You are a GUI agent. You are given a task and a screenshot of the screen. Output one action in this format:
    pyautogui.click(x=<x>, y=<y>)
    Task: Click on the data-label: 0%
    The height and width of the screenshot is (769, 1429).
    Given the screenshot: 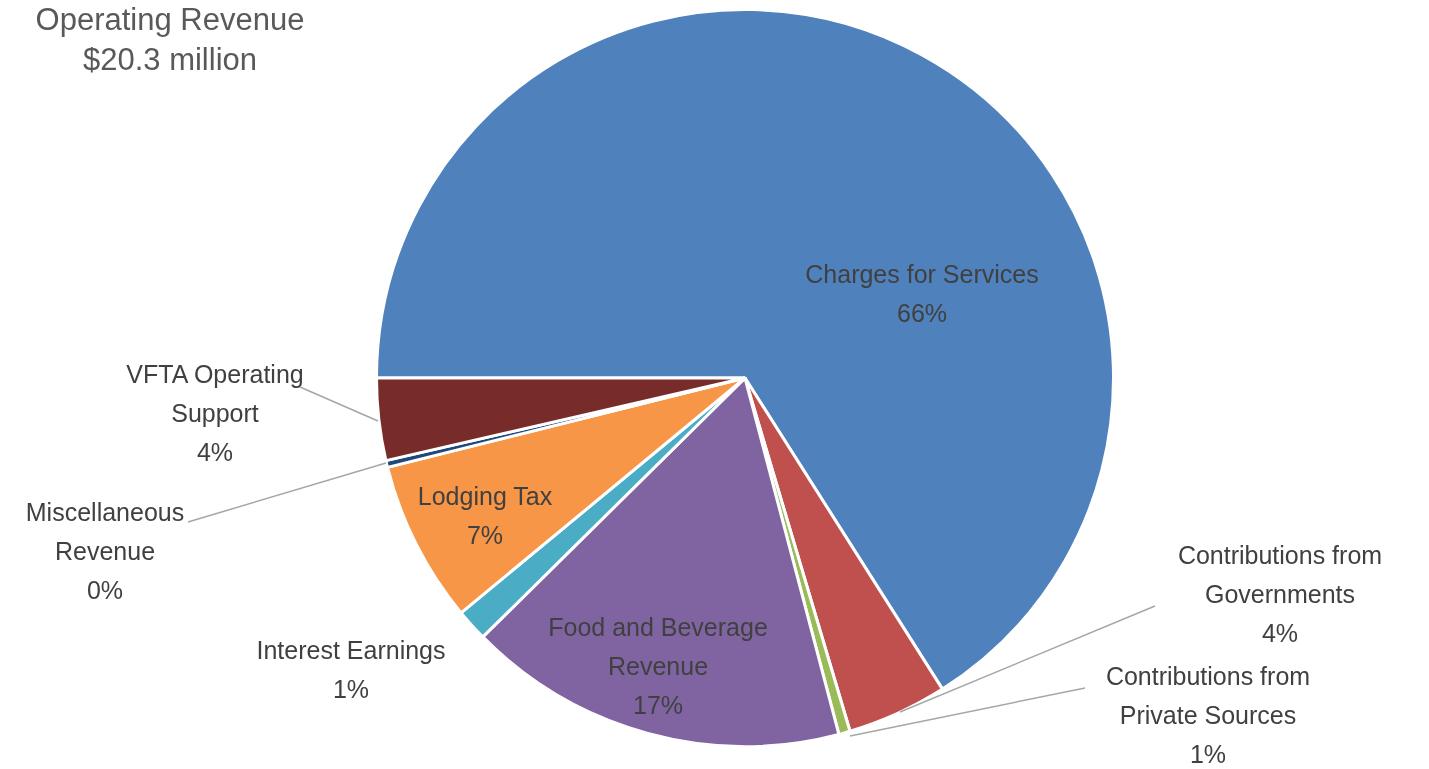 What is the action you would take?
    pyautogui.click(x=105, y=589)
    